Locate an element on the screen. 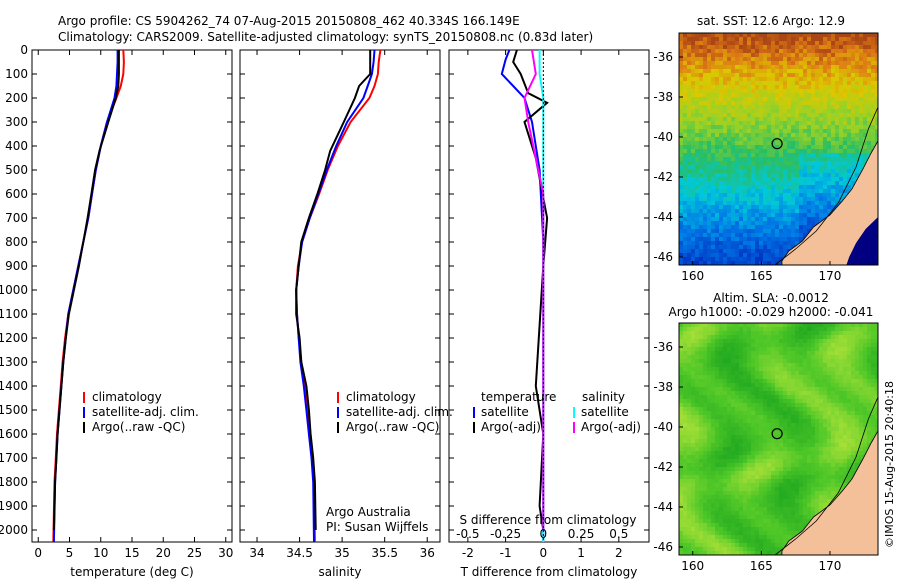  depth-tick-label: 700 is located at coordinates (16, 218).